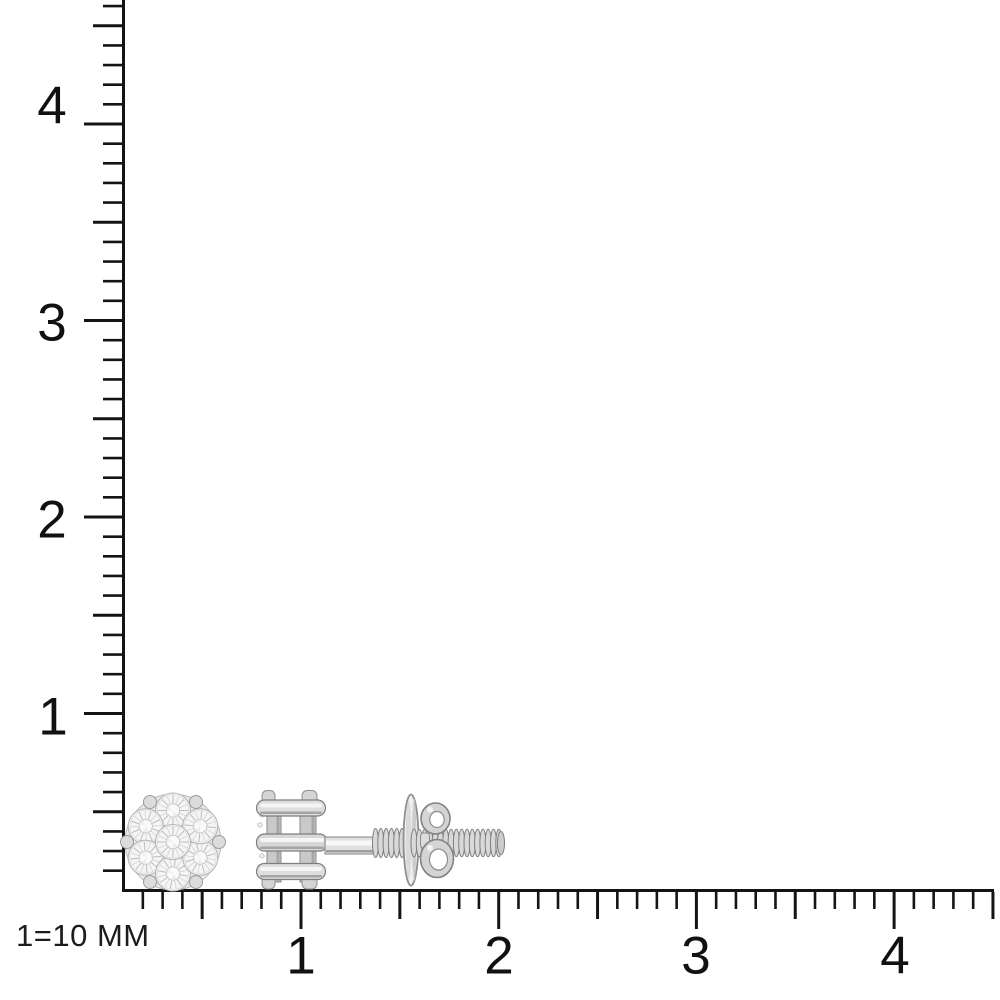  I want to click on stud-earring-front-view, so click(173, 843).